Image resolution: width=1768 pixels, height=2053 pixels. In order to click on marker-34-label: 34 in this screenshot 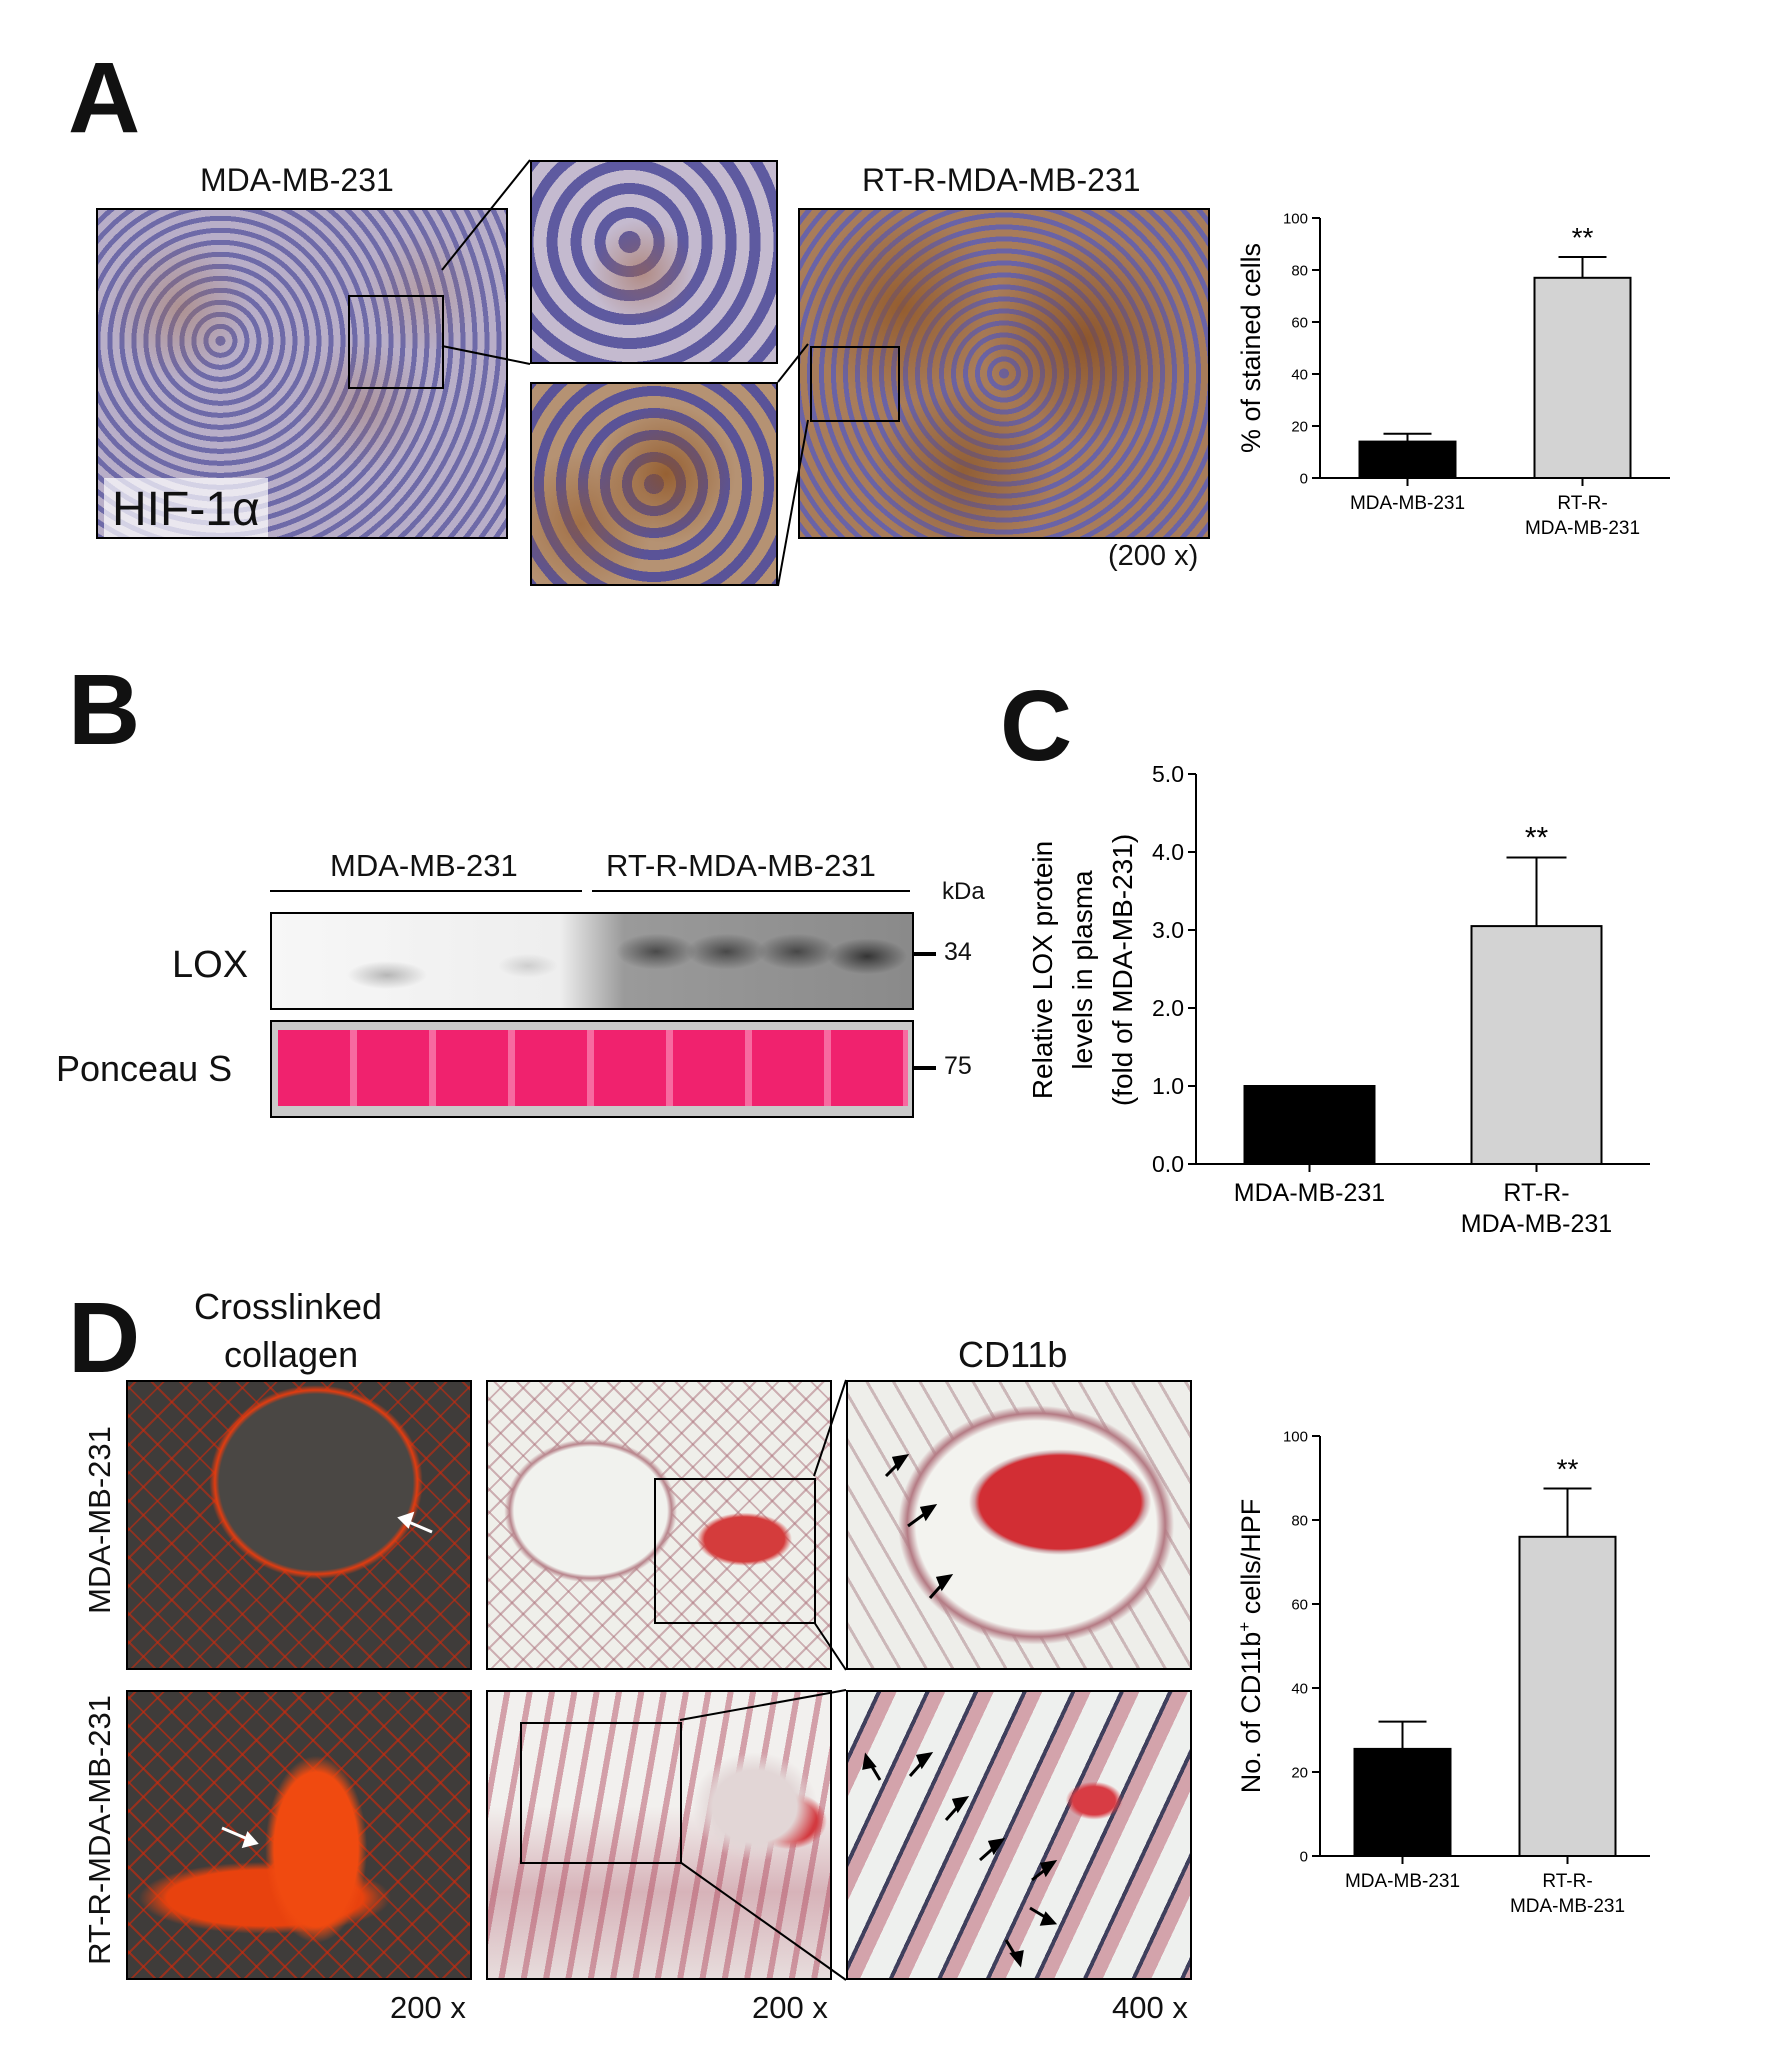, I will do `click(958, 952)`.